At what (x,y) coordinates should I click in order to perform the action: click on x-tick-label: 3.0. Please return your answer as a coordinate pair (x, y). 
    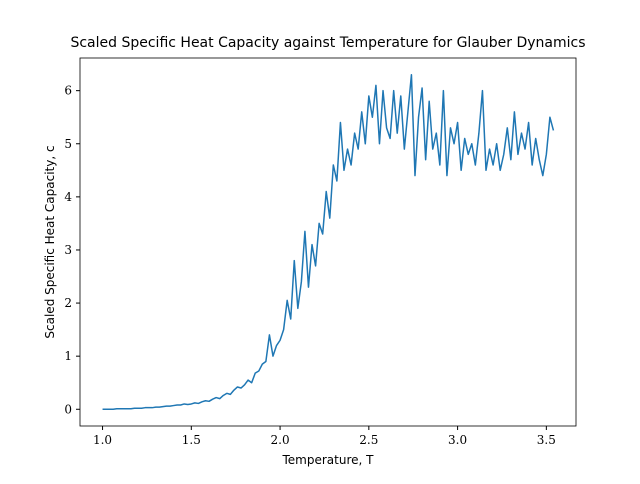
    Looking at the image, I should click on (457, 440).